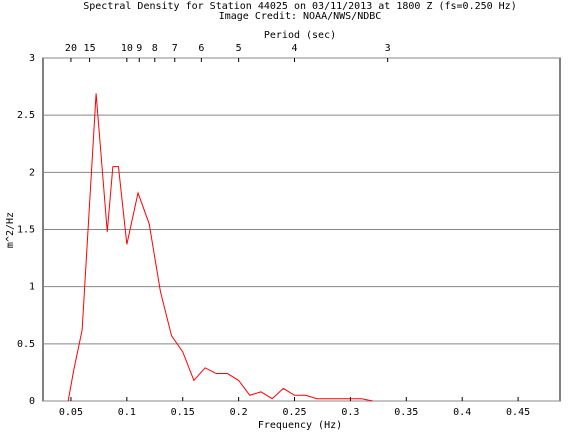 The height and width of the screenshot is (436, 576). Describe the element at coordinates (462, 412) in the screenshot. I see `x-tick-label: 0.4` at that location.